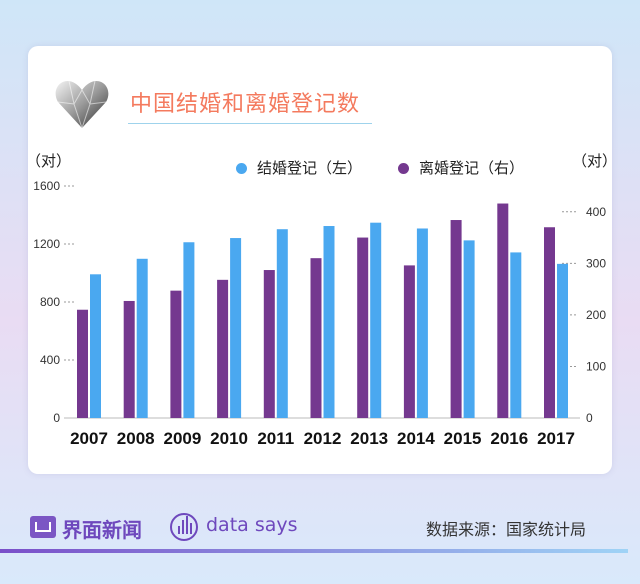 The width and height of the screenshot is (640, 584). What do you see at coordinates (363, 327) in the screenshot?
I see `bar-divorce-2013` at bounding box center [363, 327].